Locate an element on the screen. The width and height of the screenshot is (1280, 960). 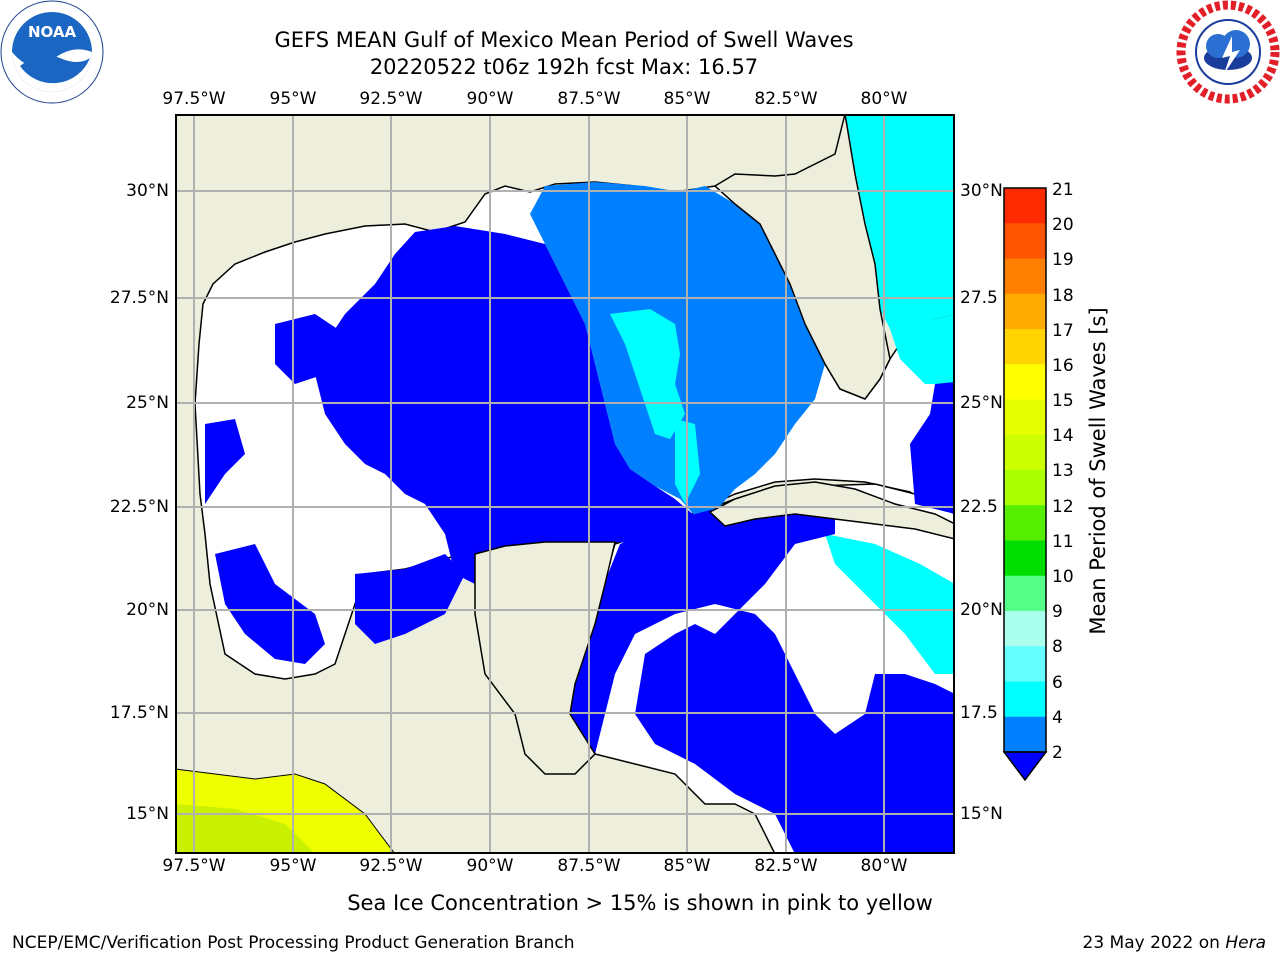
swell-band-low-gulf is located at coordinates (505, 405).